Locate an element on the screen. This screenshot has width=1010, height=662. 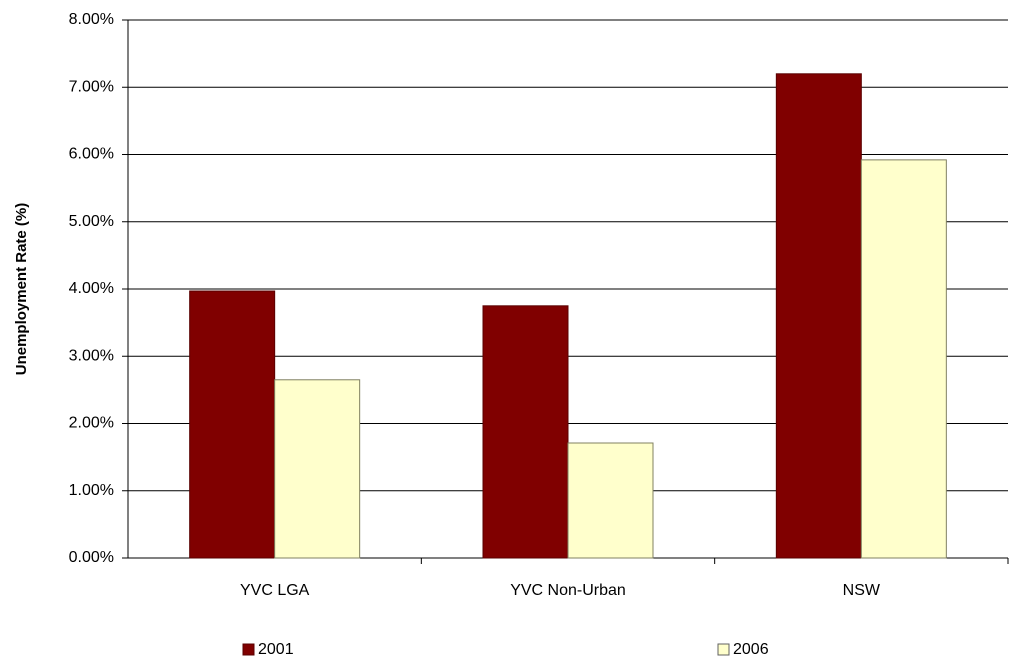
x-tick-label: YVC Non-Urban is located at coordinates (568, 590).